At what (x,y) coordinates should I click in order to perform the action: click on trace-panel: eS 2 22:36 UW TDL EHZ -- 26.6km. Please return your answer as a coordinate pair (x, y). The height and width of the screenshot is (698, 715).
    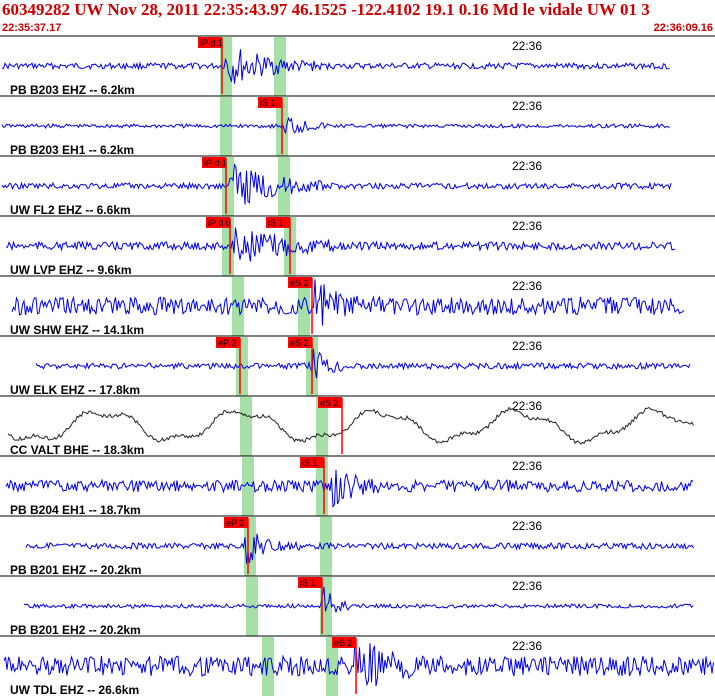
    Looking at the image, I should click on (357, 666).